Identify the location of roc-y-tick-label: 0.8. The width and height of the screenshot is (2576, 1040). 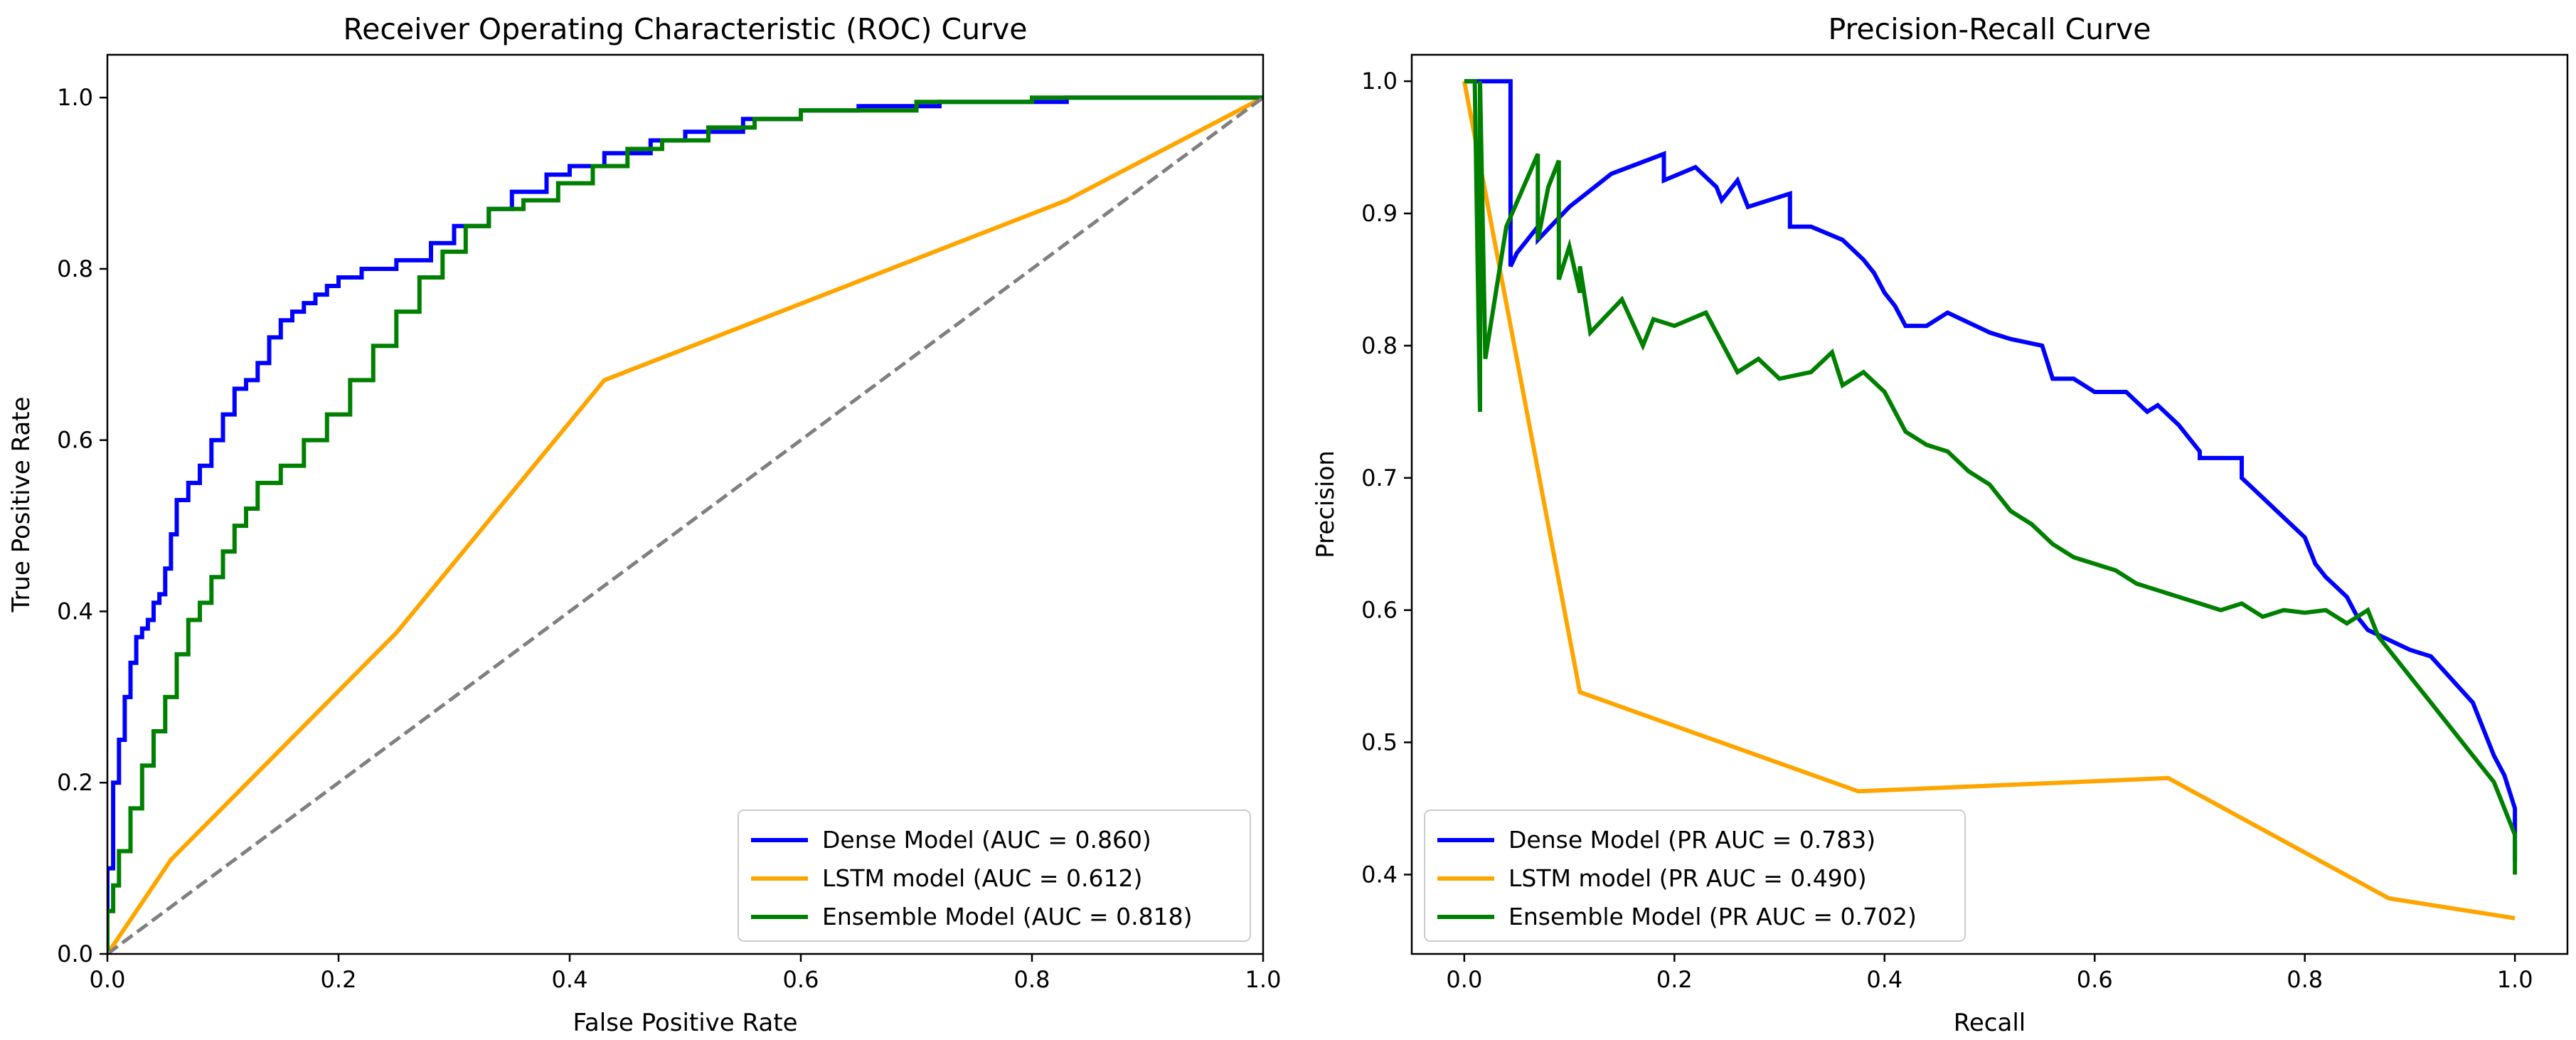
(75, 268).